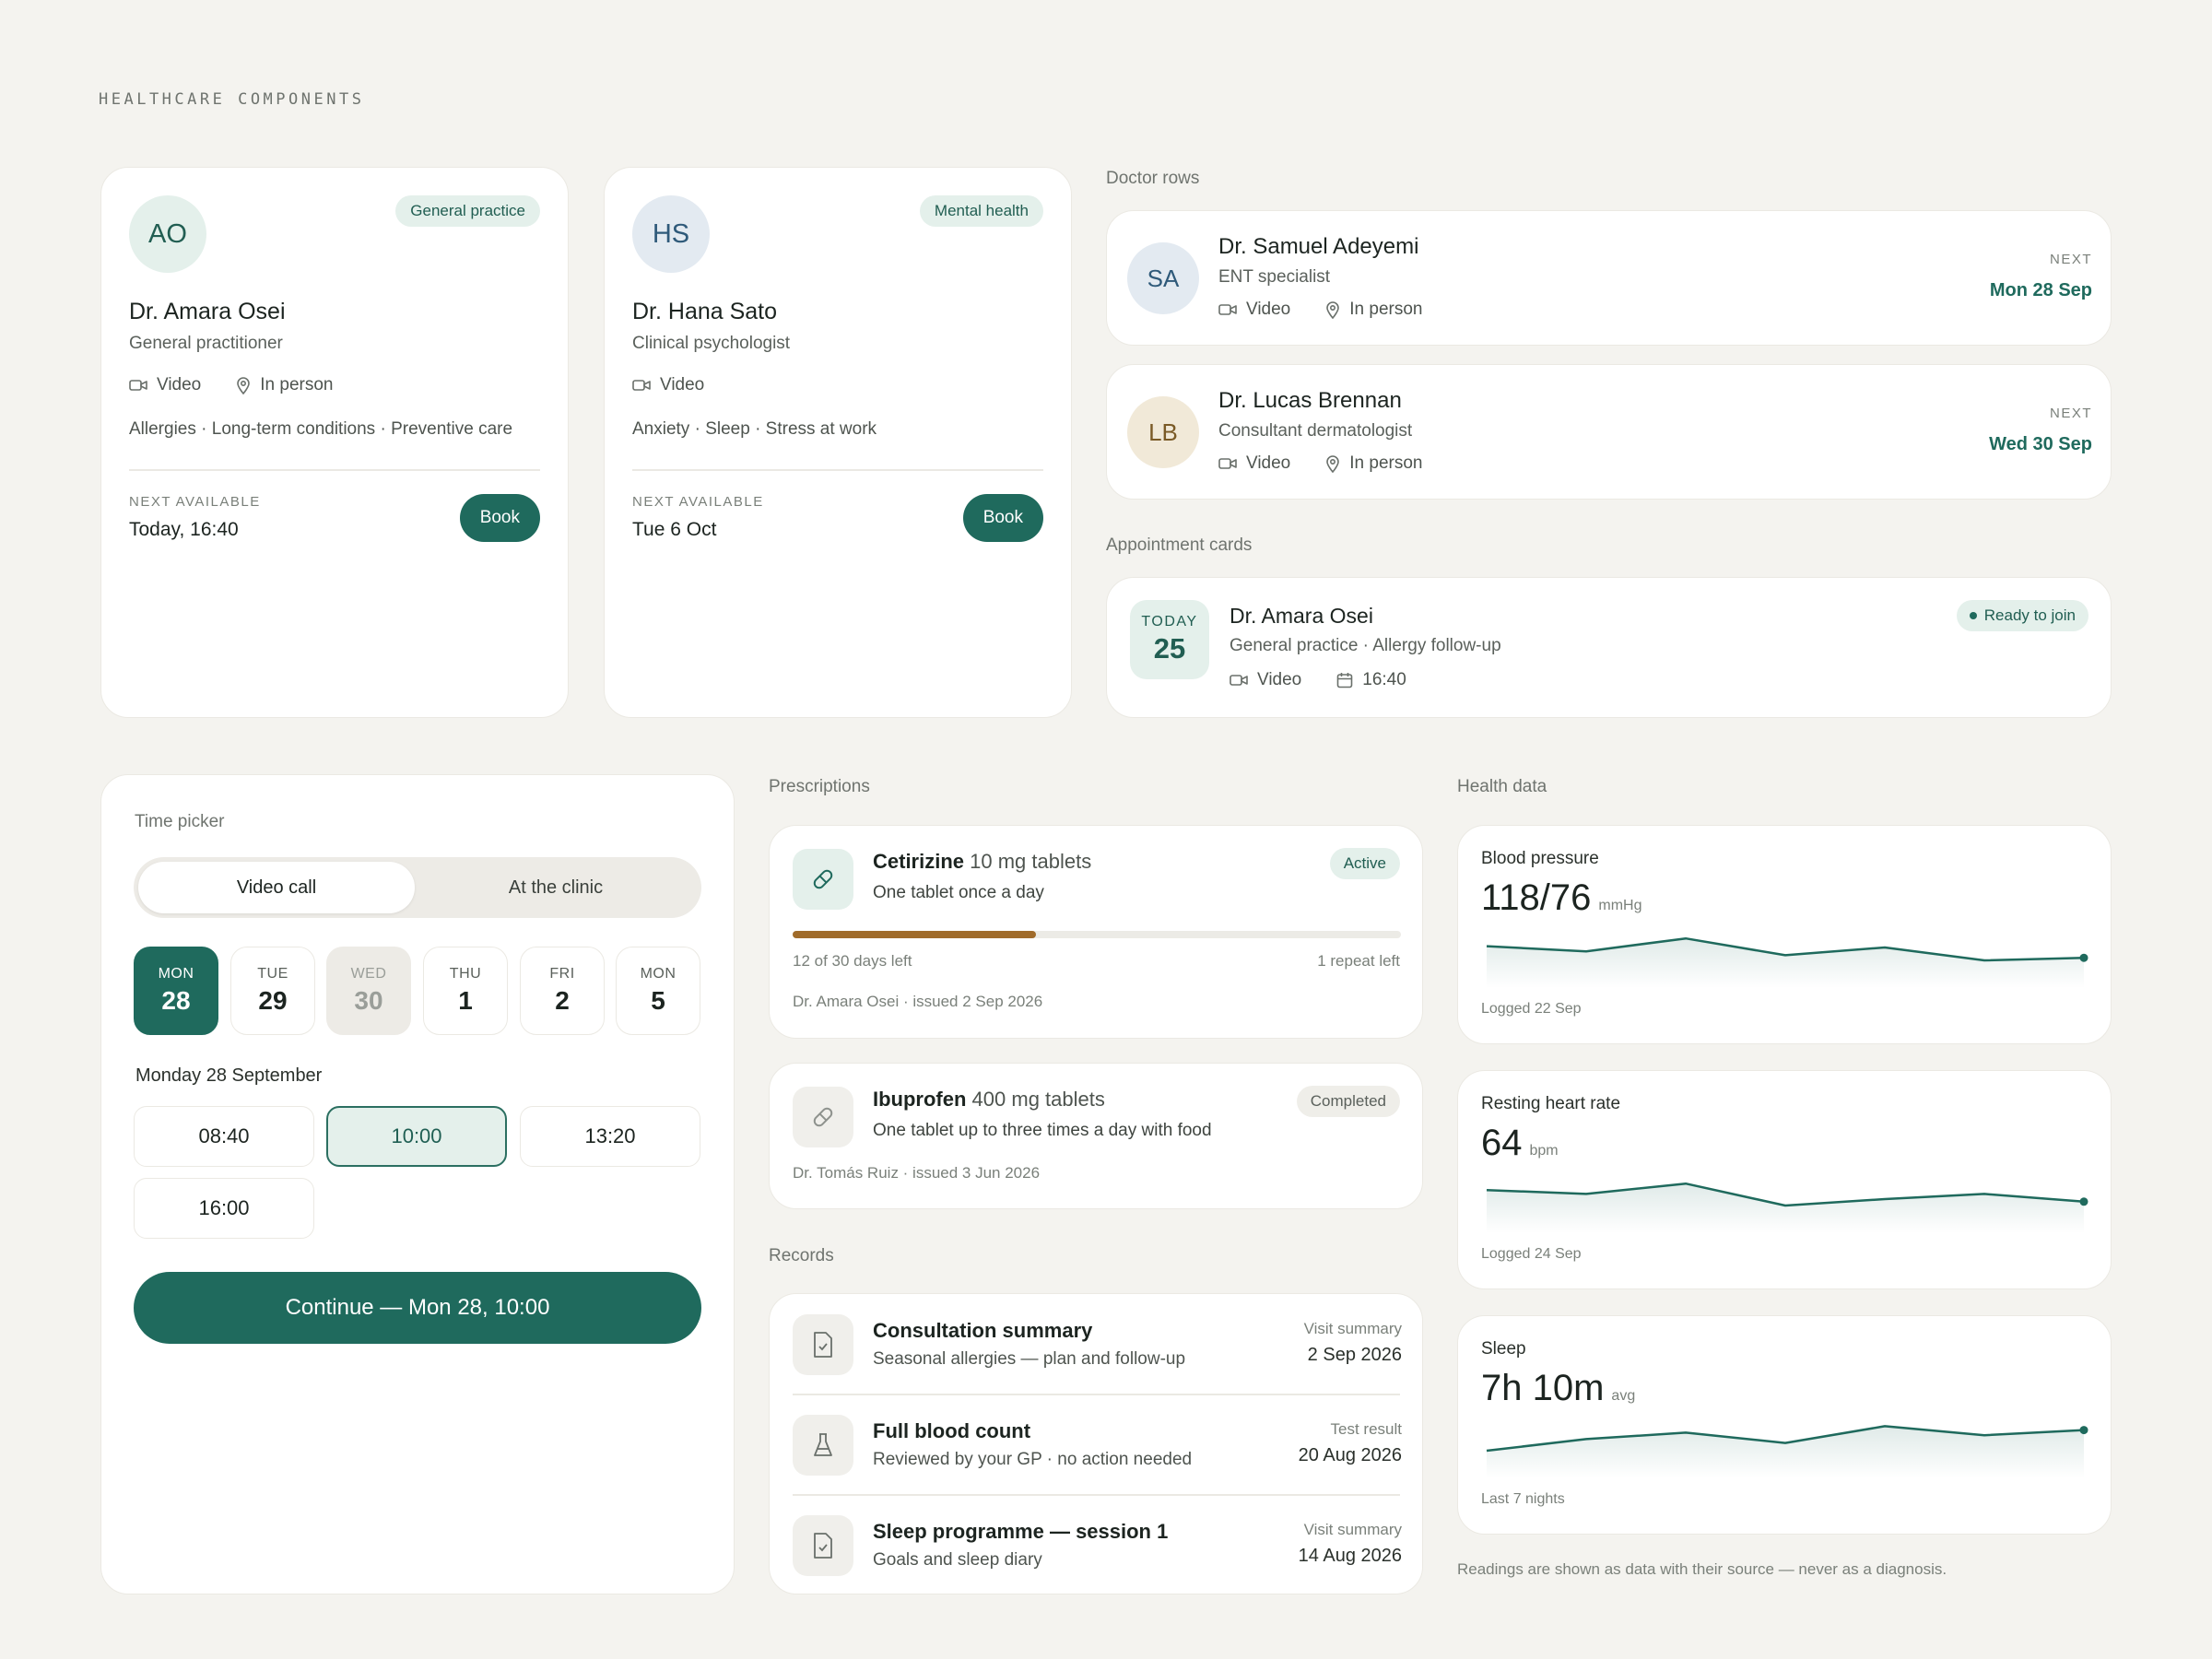  I want to click on video-icon, so click(138, 385).